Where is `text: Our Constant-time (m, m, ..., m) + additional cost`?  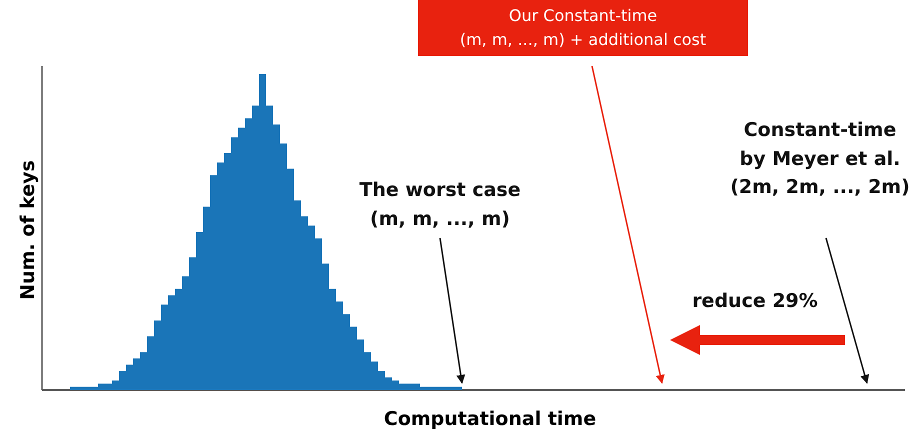 text: Our Constant-time (m, m, ..., m) + additional cost is located at coordinates (583, 28).